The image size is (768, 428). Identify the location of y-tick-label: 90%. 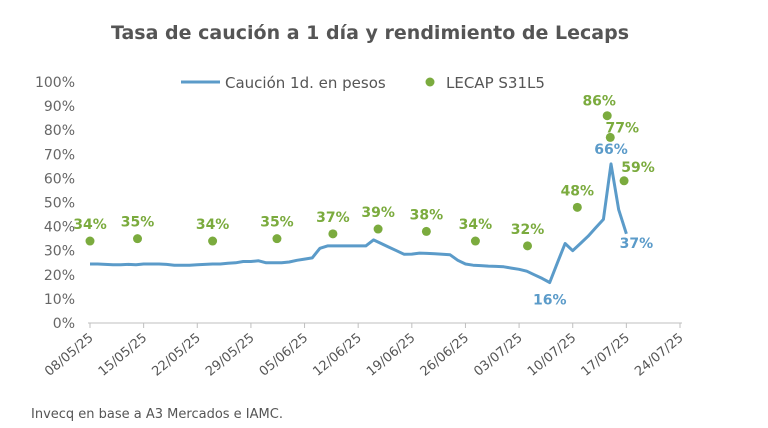
(59, 107).